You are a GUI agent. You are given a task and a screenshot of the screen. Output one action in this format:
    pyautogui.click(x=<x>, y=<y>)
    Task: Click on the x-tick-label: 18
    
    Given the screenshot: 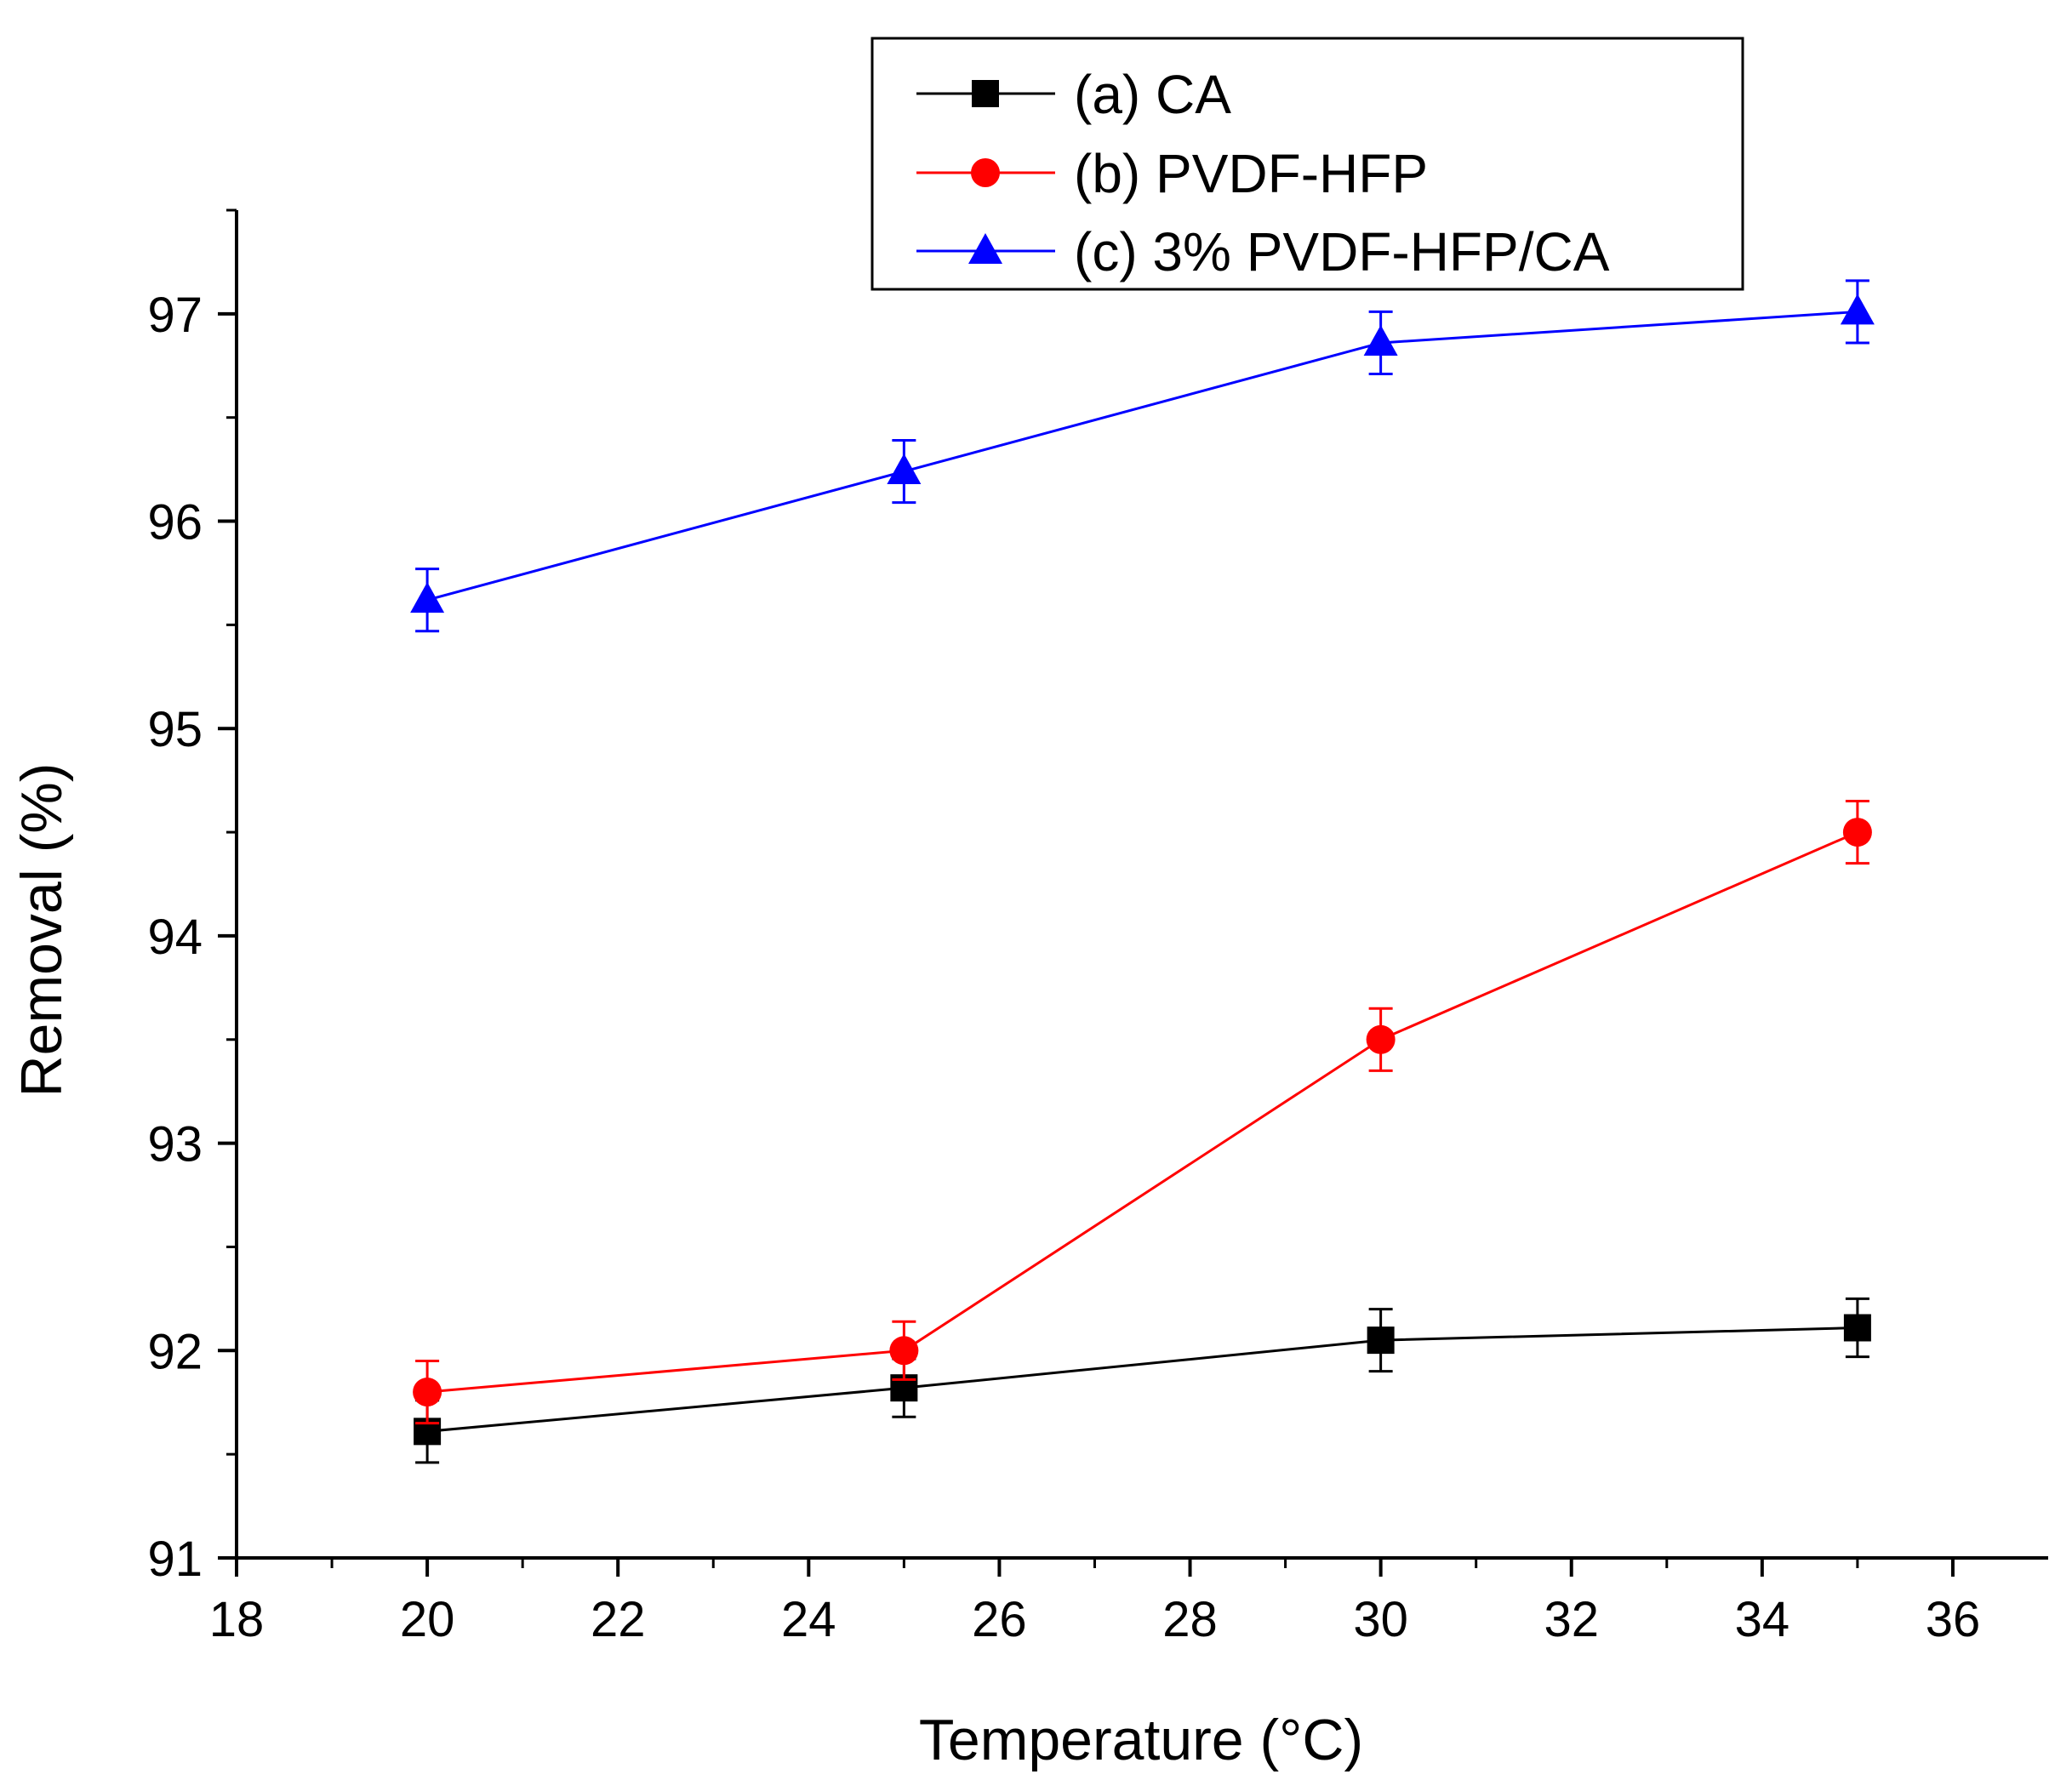 What is the action you would take?
    pyautogui.click(x=237, y=1619)
    